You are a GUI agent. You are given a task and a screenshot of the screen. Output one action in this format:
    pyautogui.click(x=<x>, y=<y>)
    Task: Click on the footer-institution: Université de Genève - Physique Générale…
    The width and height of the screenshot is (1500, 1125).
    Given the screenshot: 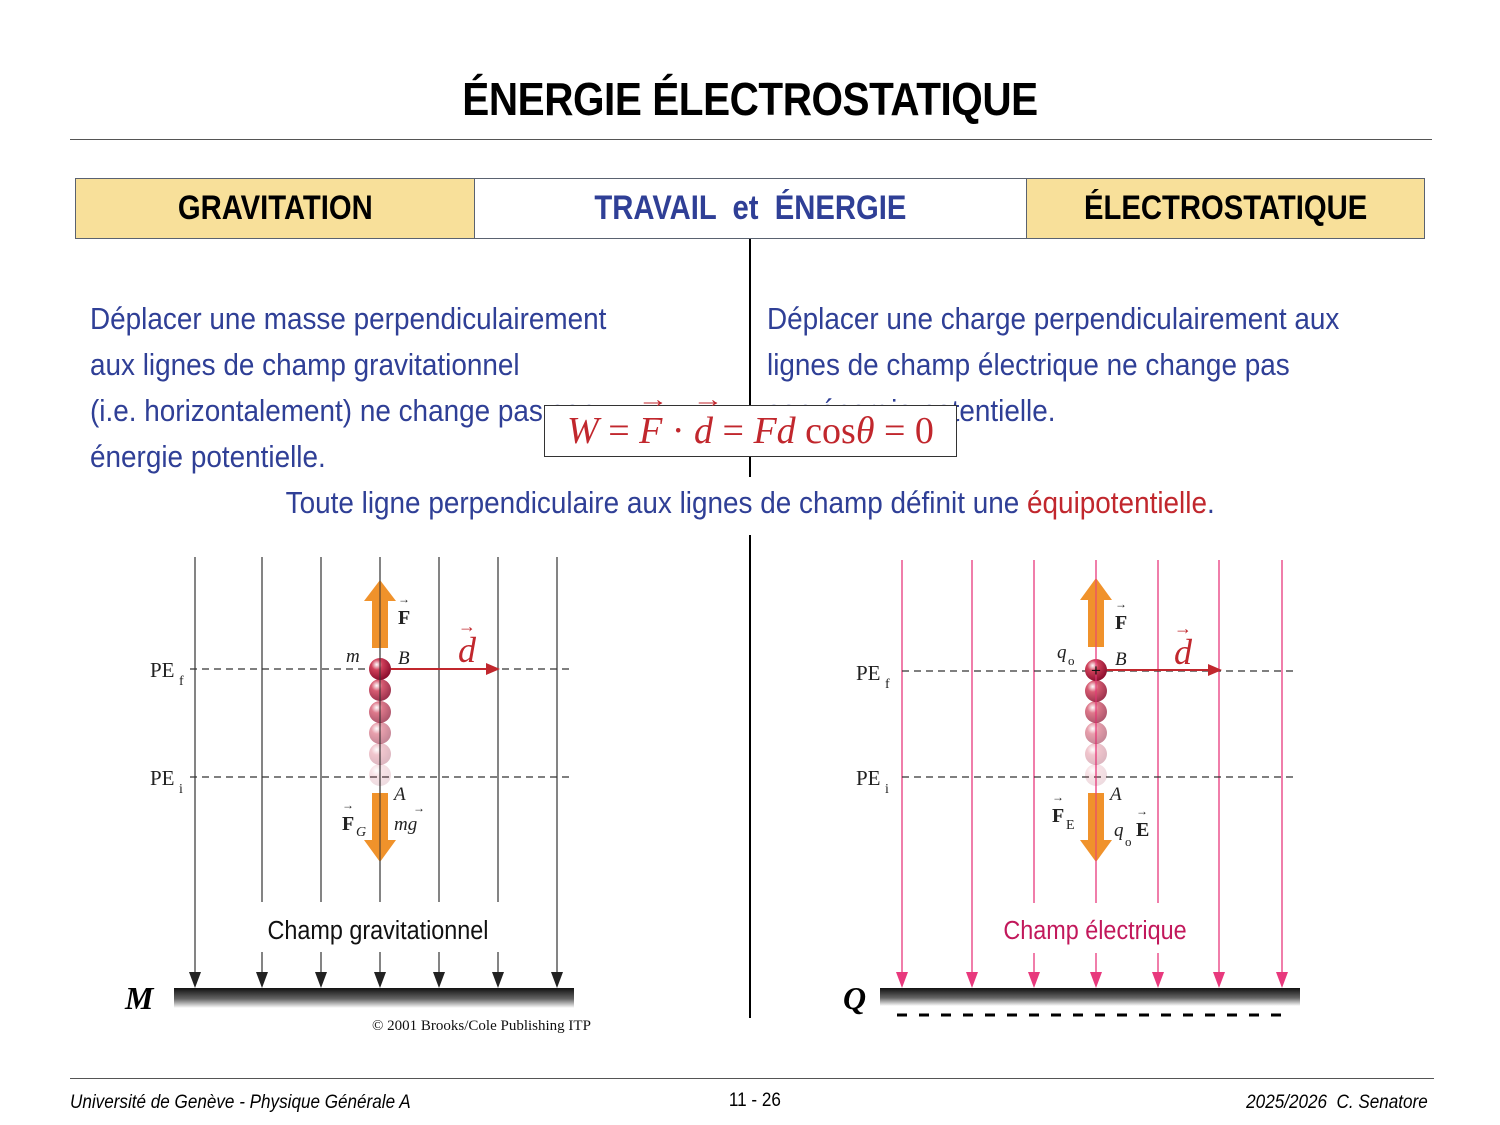 What is the action you would take?
    pyautogui.click(x=259, y=1103)
    